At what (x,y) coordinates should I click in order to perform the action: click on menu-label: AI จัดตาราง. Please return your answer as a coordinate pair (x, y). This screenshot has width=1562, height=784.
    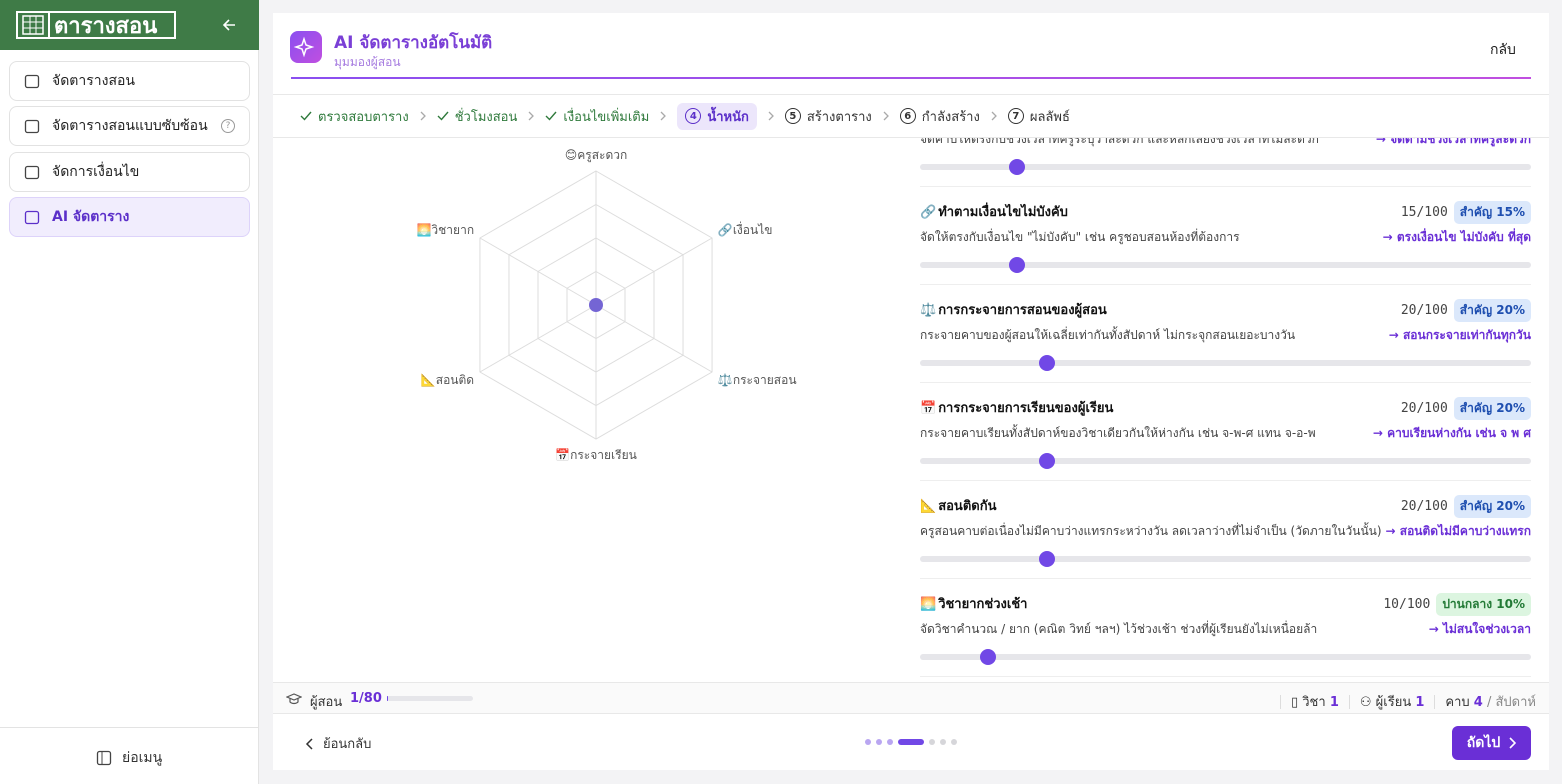
    Looking at the image, I should click on (91, 217).